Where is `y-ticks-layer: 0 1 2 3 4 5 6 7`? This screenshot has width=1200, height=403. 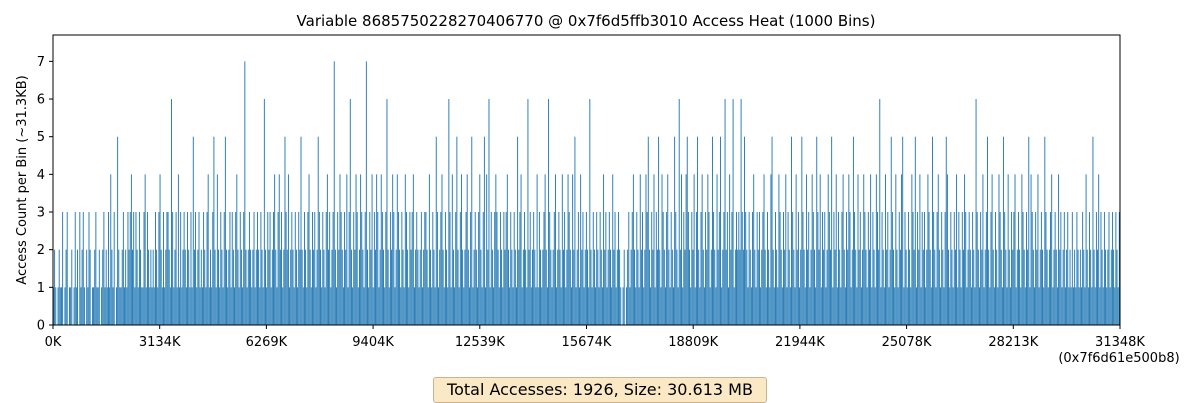 y-ticks-layer: 0 1 2 3 4 5 6 7 is located at coordinates (45, 194).